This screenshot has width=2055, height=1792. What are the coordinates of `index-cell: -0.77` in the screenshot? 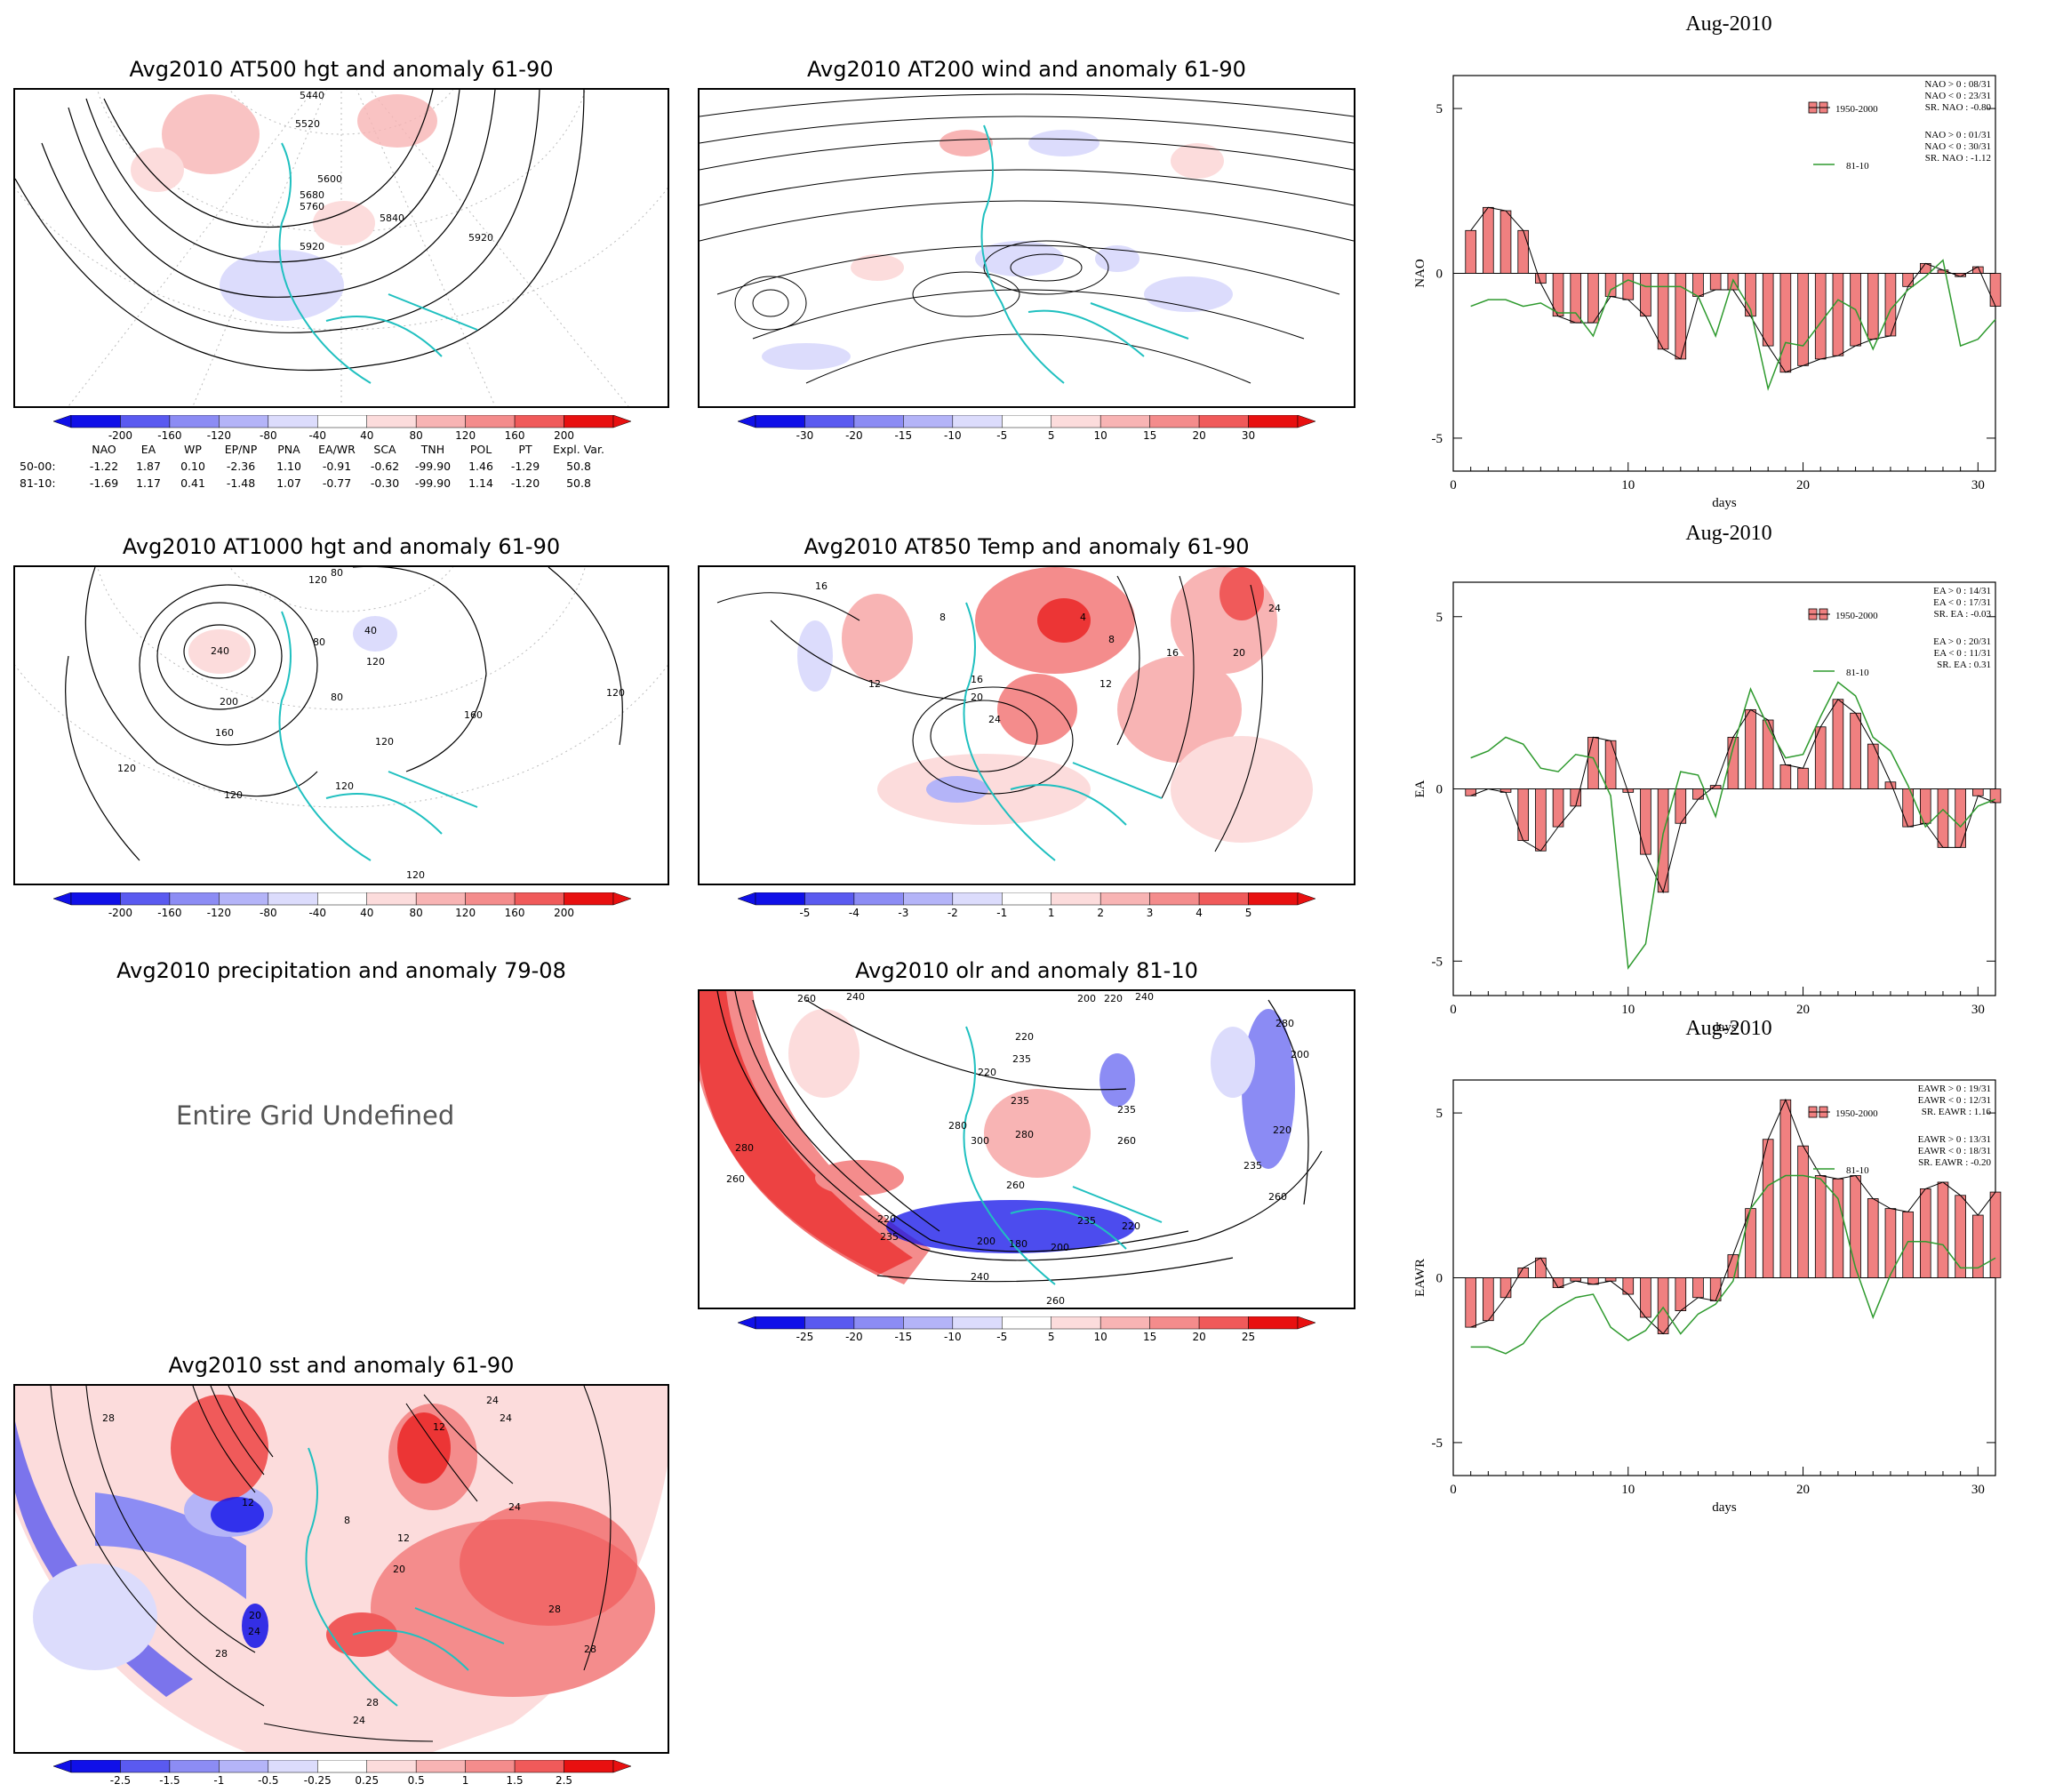 It's located at (337, 483).